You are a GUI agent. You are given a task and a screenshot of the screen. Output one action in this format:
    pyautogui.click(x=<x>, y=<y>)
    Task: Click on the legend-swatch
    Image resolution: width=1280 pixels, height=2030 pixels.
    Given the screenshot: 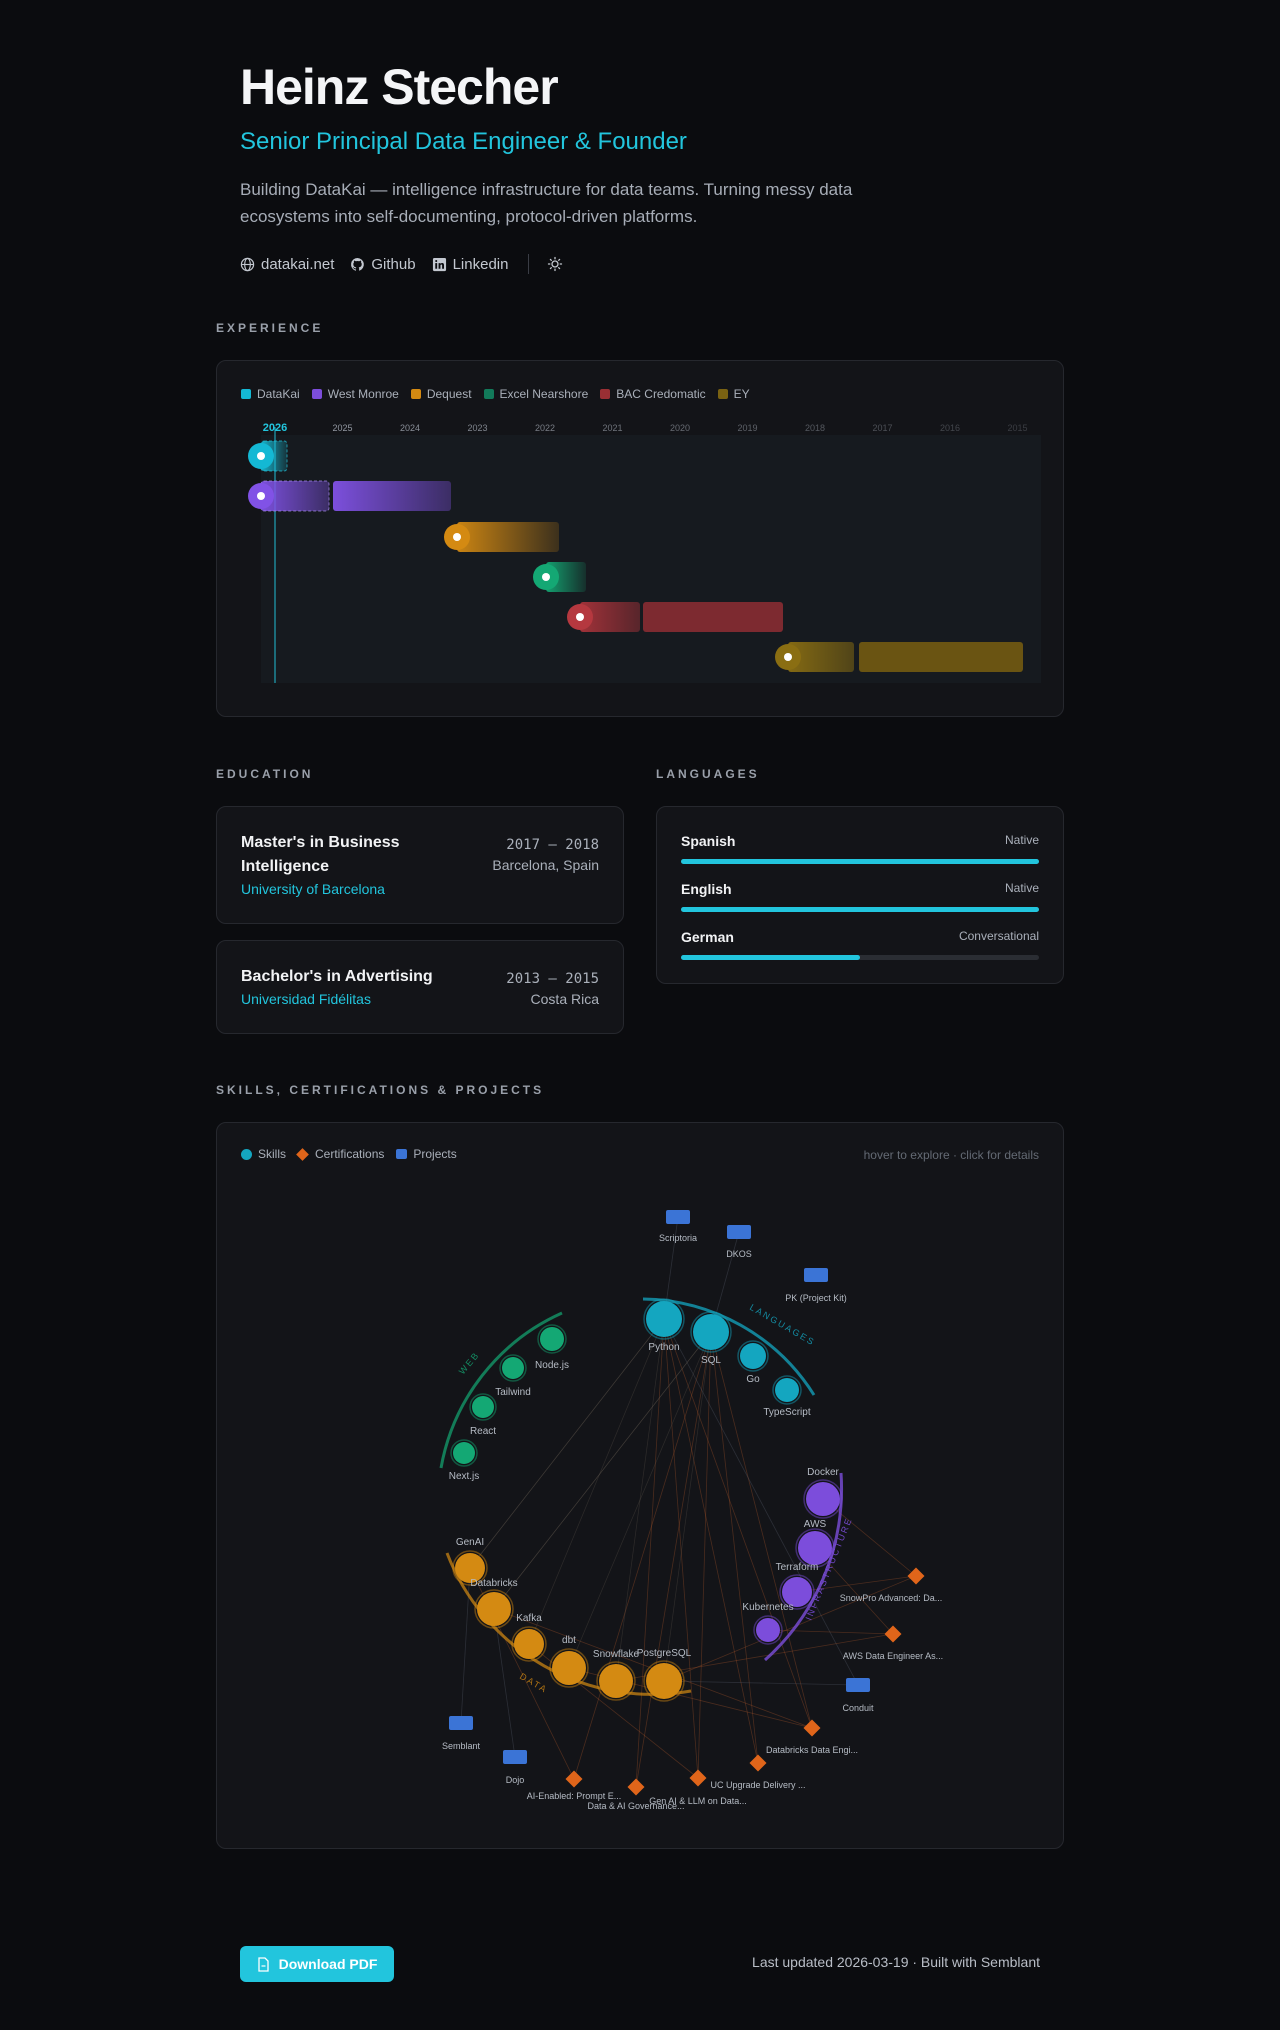 What is the action you would take?
    pyautogui.click(x=722, y=394)
    